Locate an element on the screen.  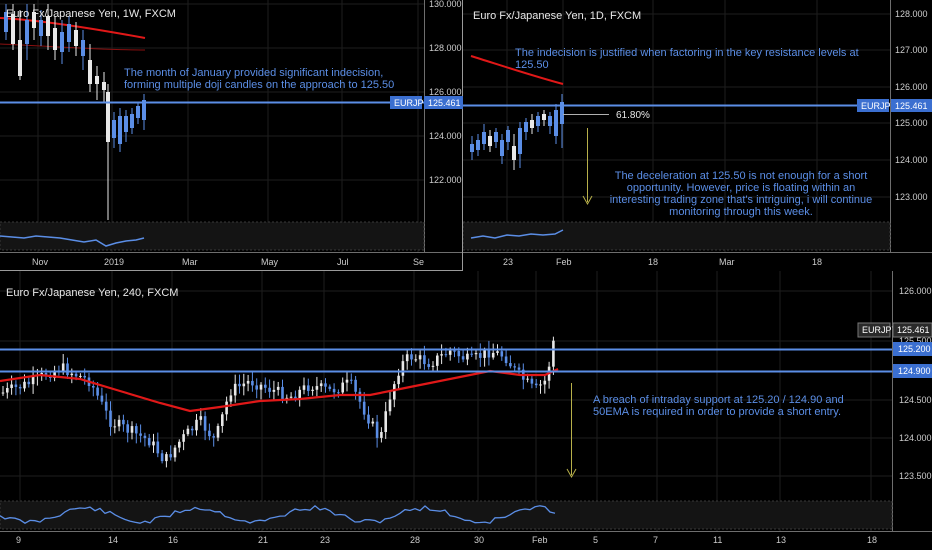
daily-oscillator-line is located at coordinates (517, 234).